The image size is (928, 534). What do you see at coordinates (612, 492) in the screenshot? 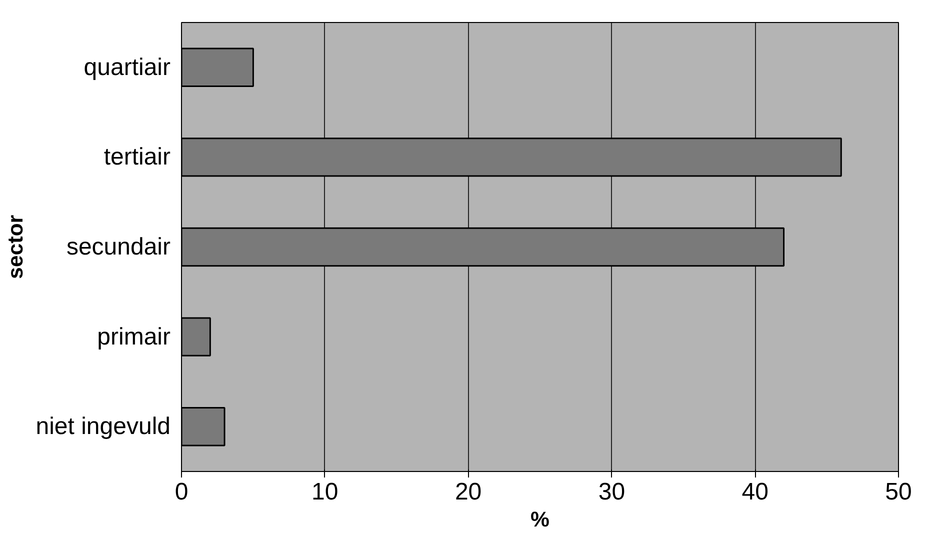
I see `x-tick-label: 30` at bounding box center [612, 492].